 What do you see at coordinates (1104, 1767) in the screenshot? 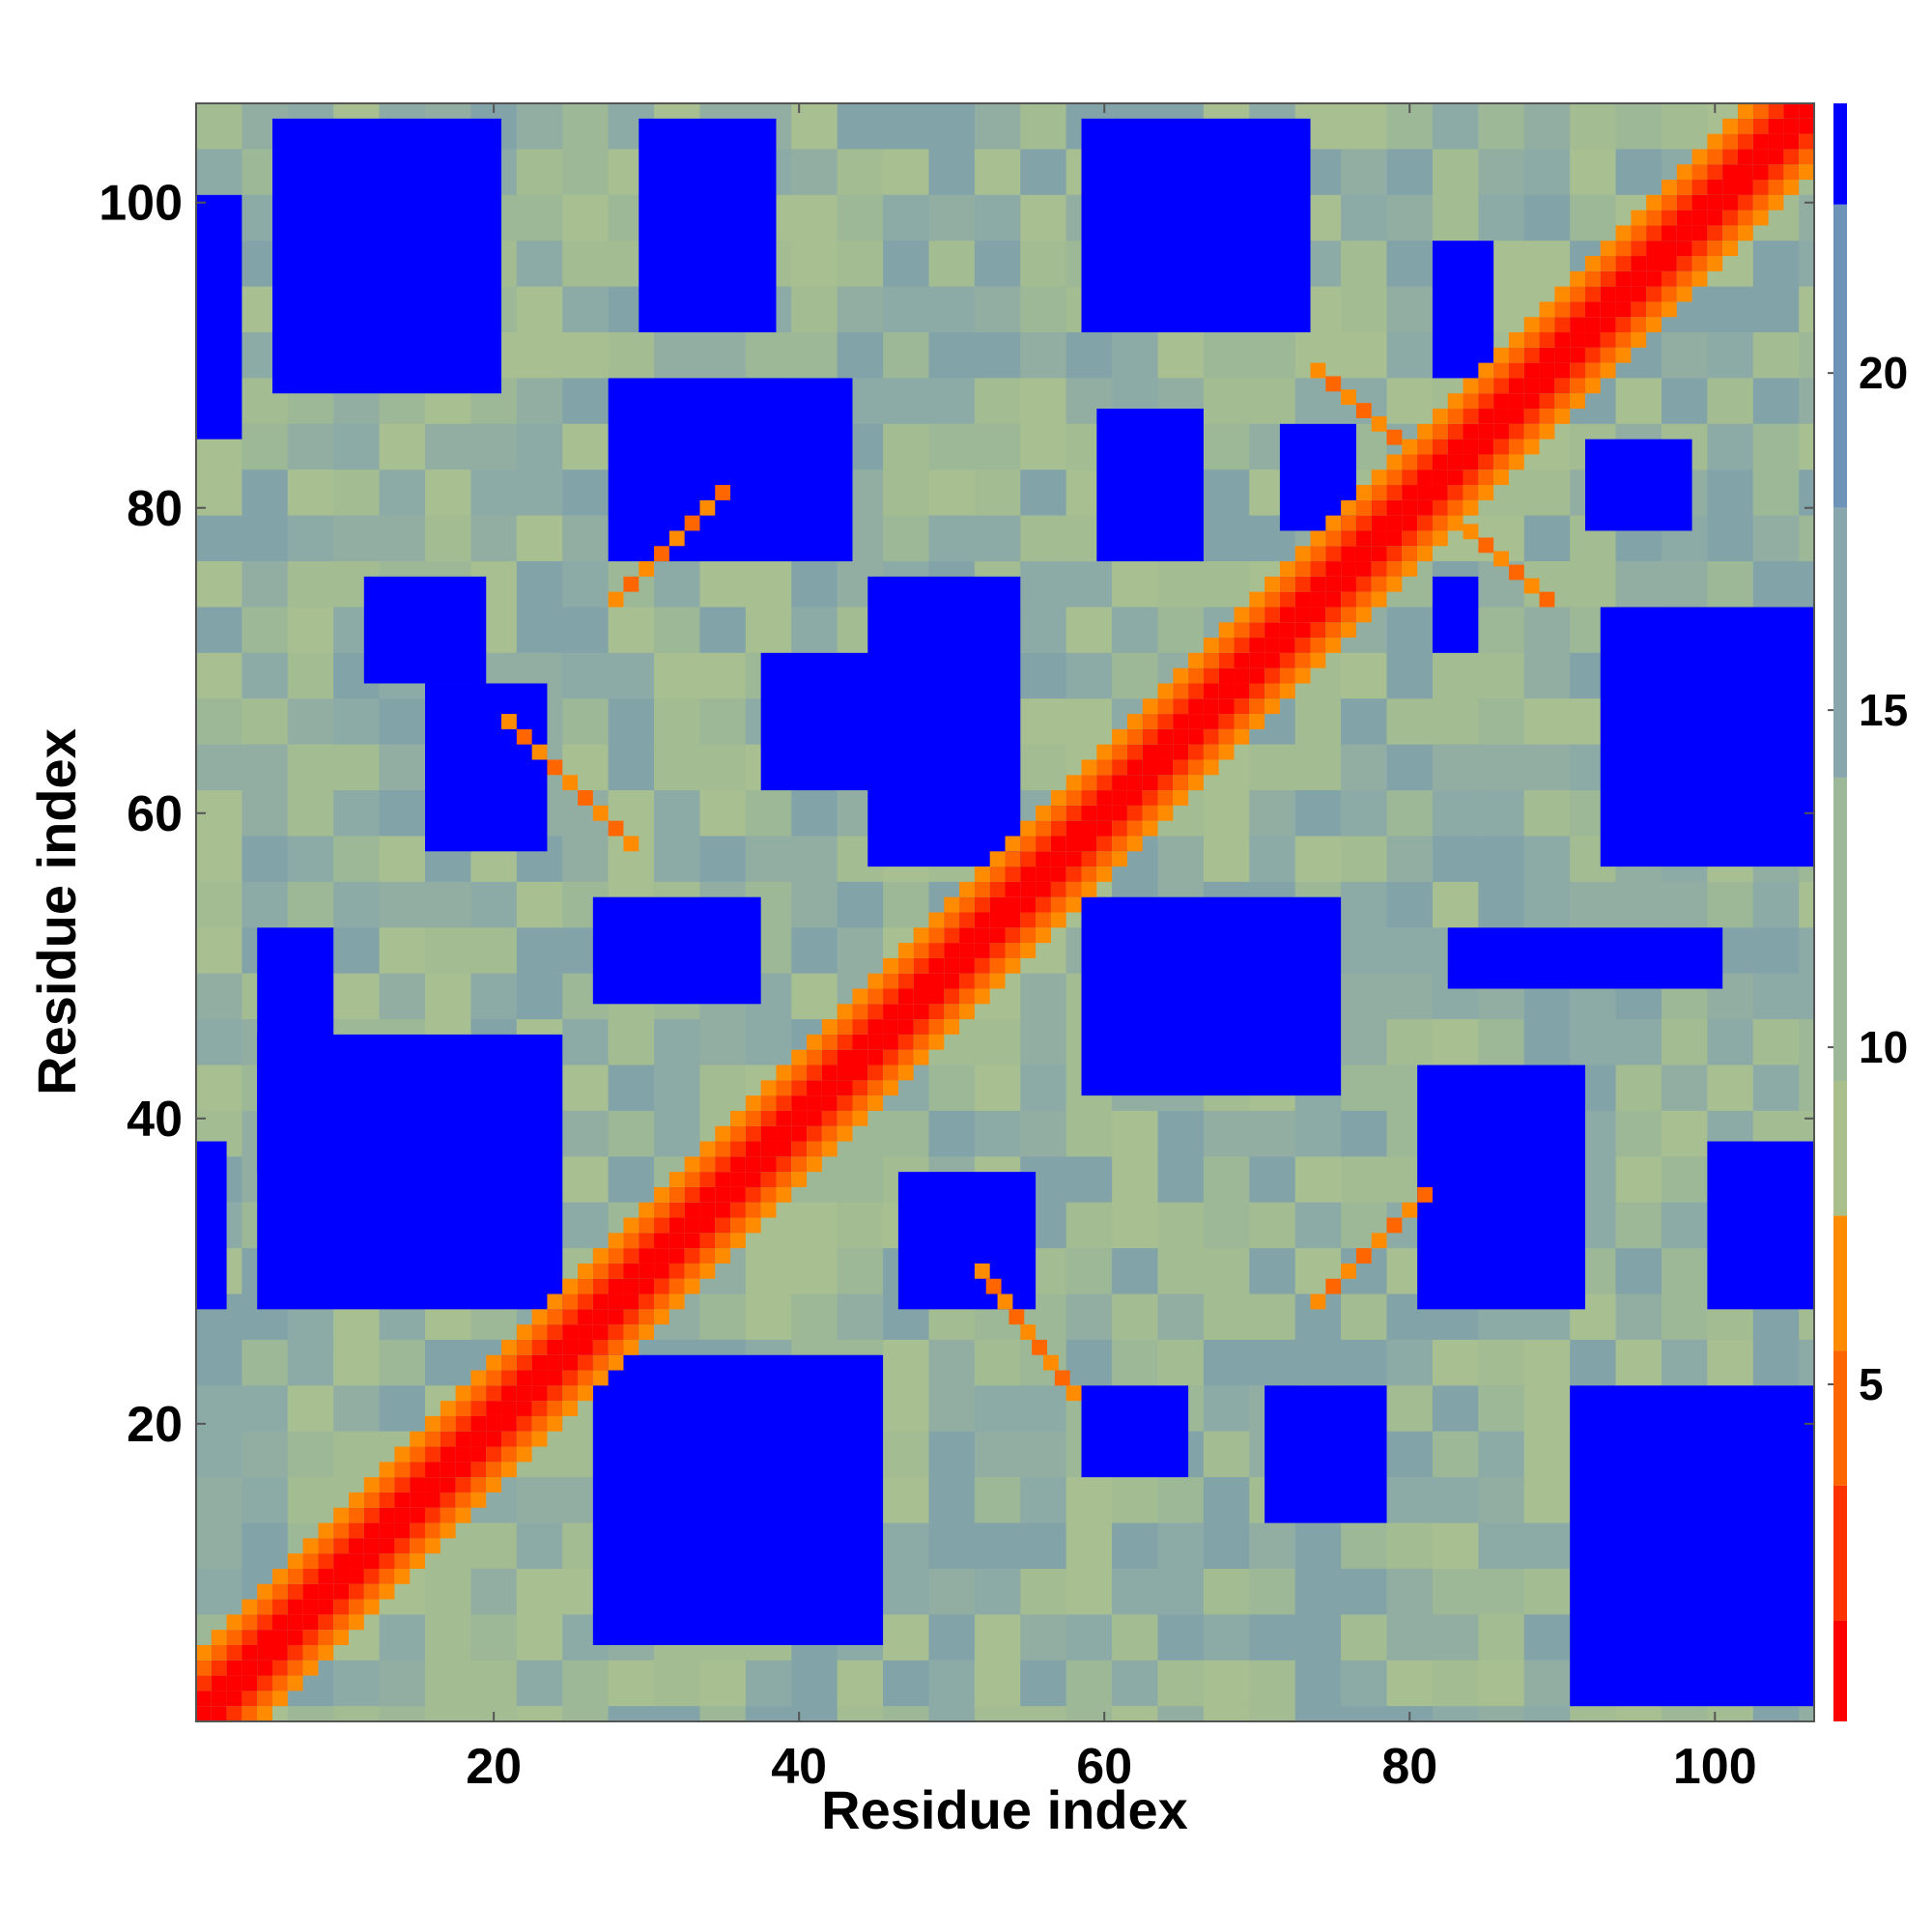
I see `x-tick-label: 60` at bounding box center [1104, 1767].